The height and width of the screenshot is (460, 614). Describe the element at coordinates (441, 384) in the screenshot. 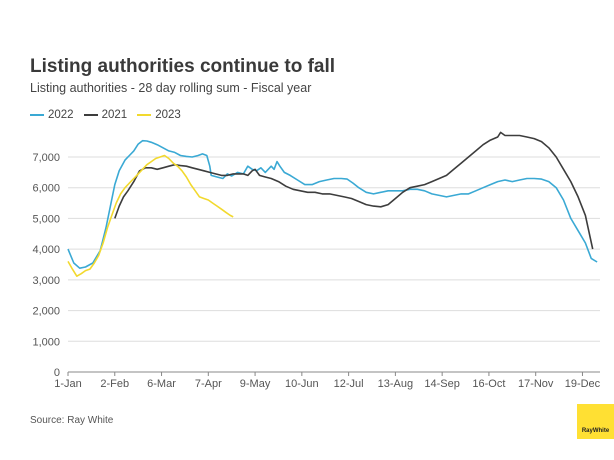

I see `x-tick-label-8: 14-Sep` at that location.